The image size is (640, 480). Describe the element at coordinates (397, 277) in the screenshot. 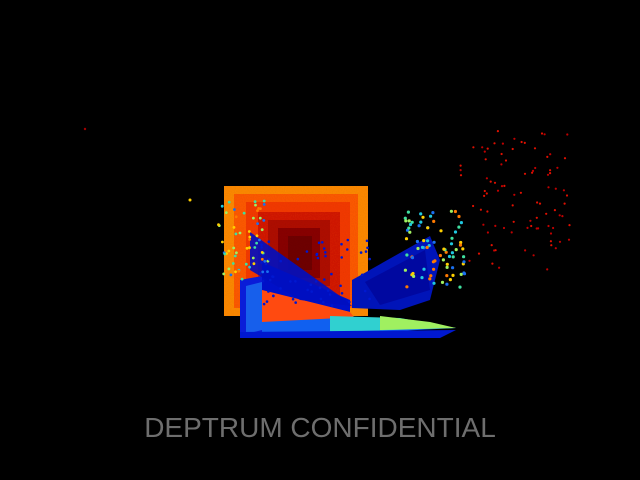

I see `blue-plane-inner` at that location.